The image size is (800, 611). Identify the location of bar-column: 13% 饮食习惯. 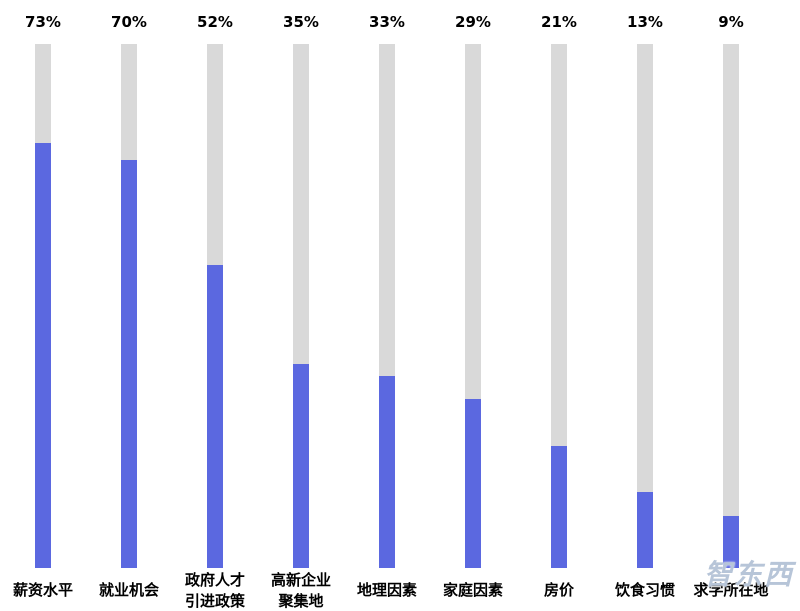
(645, 305).